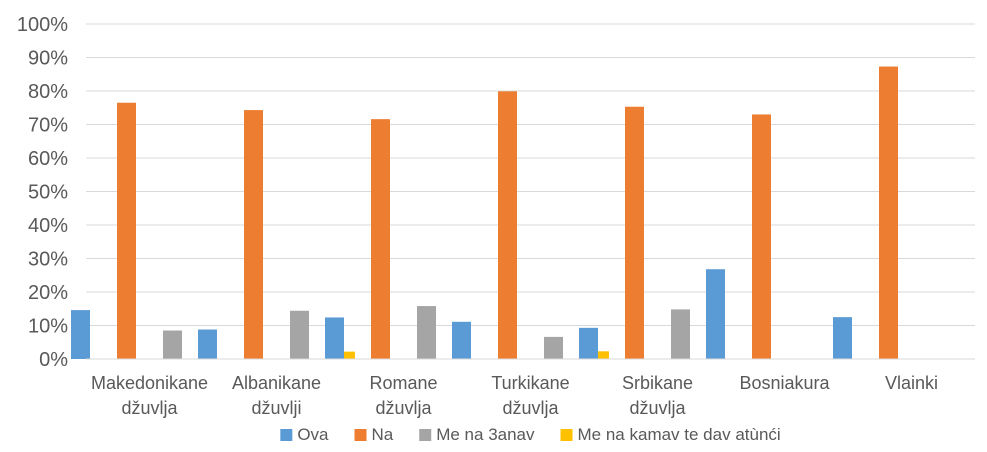  I want to click on legend-label: Me na 3anav, so click(485, 434).